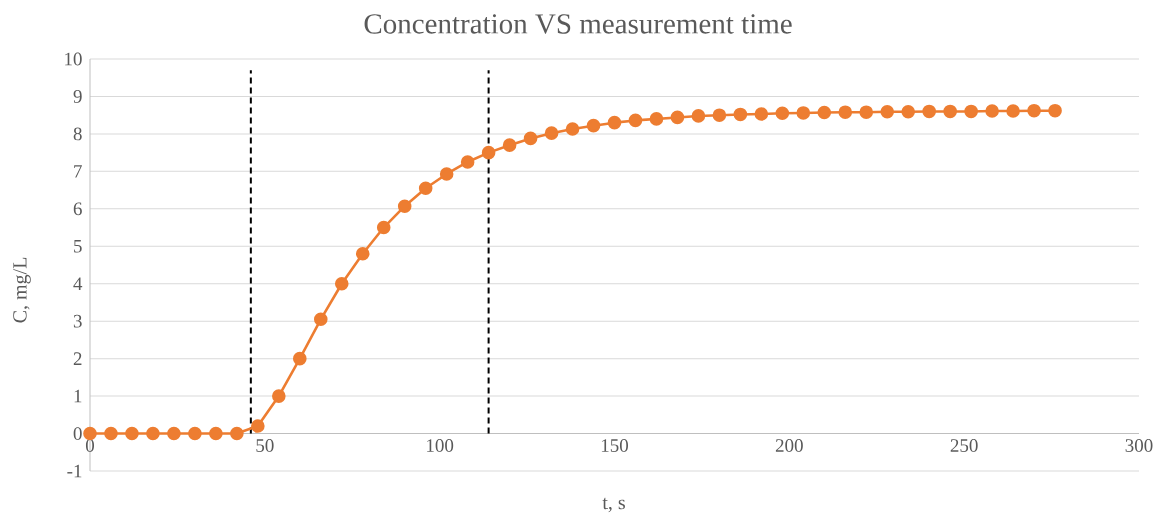 Image resolution: width=1169 pixels, height=519 pixels. Describe the element at coordinates (77, 209) in the screenshot. I see `y-tick-label: 6` at that location.